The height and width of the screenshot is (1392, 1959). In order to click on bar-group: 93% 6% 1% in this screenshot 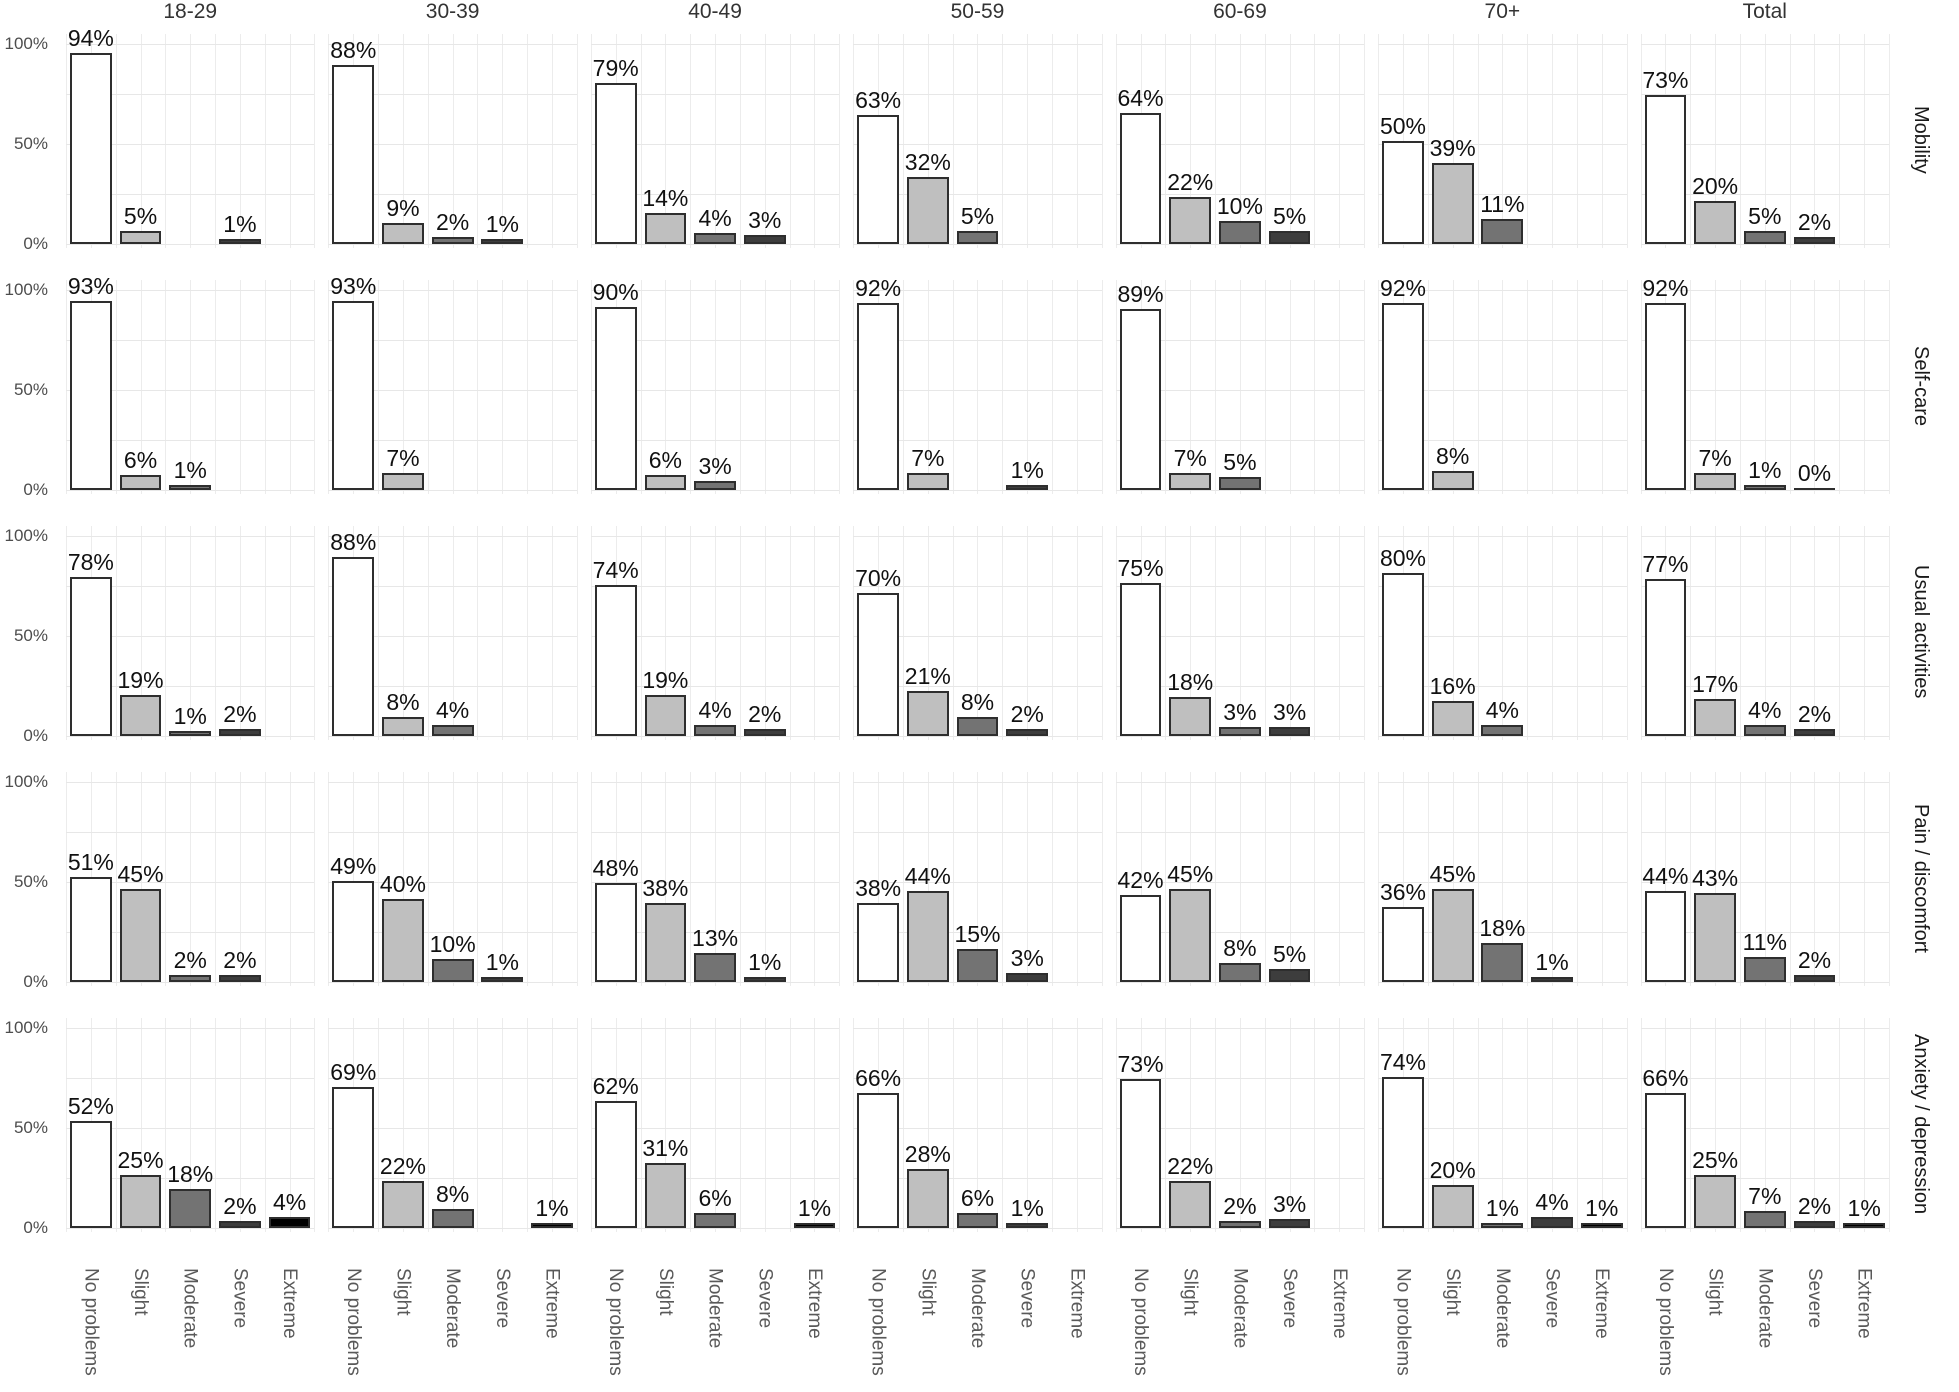, I will do `click(190, 385)`.